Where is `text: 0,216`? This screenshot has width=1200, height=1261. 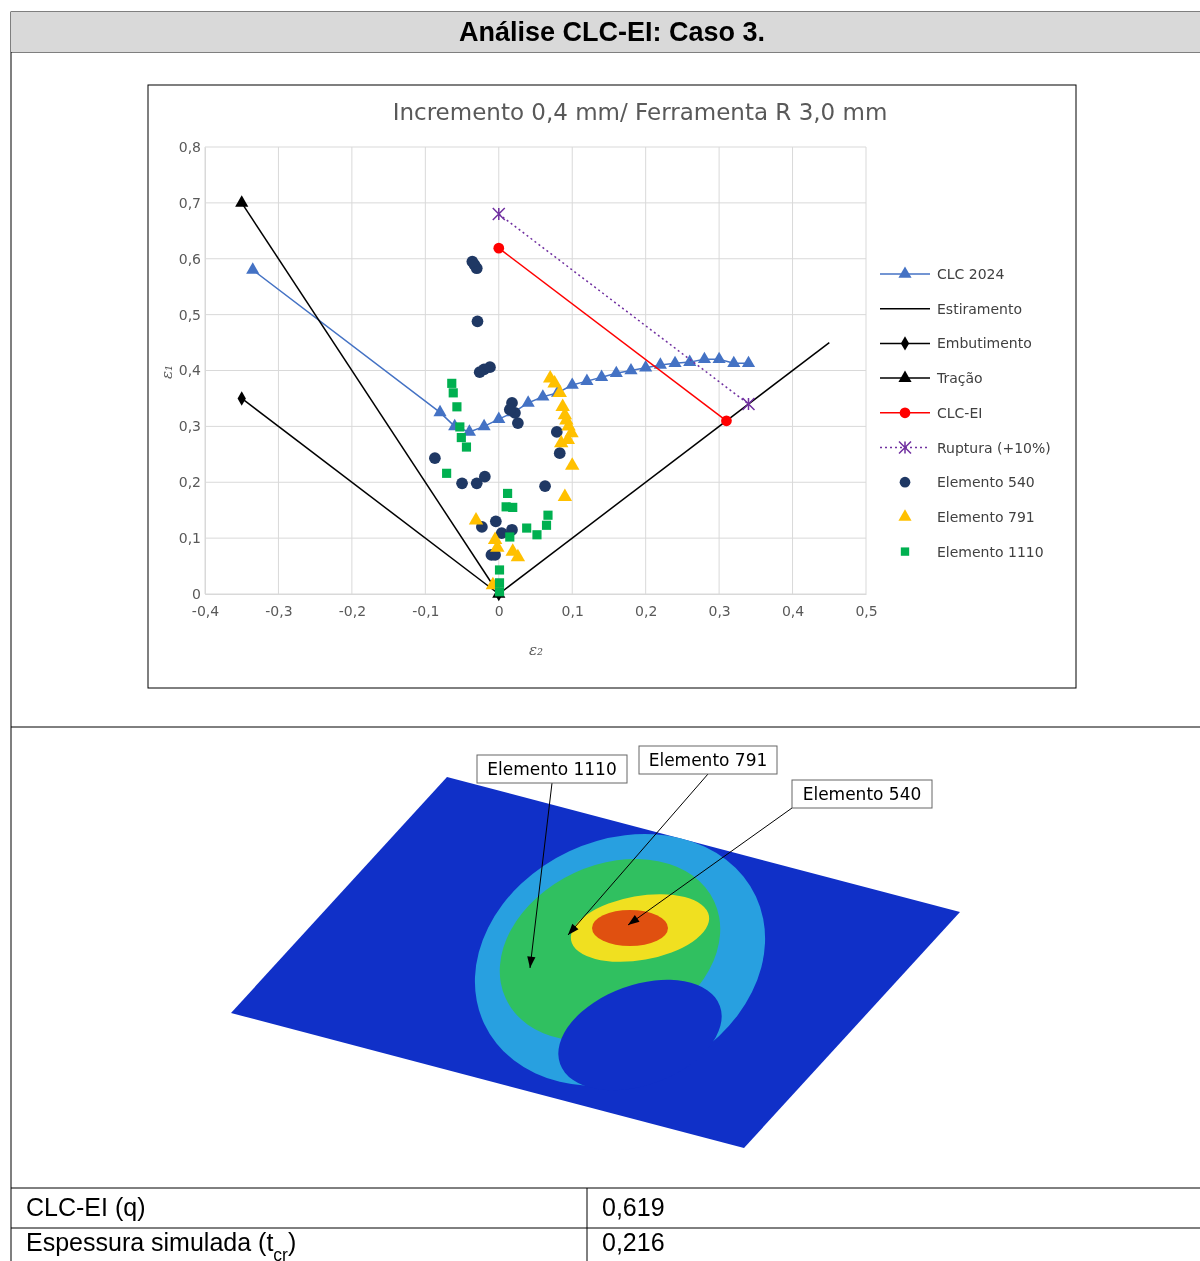
text: 0,216 is located at coordinates (633, 1242).